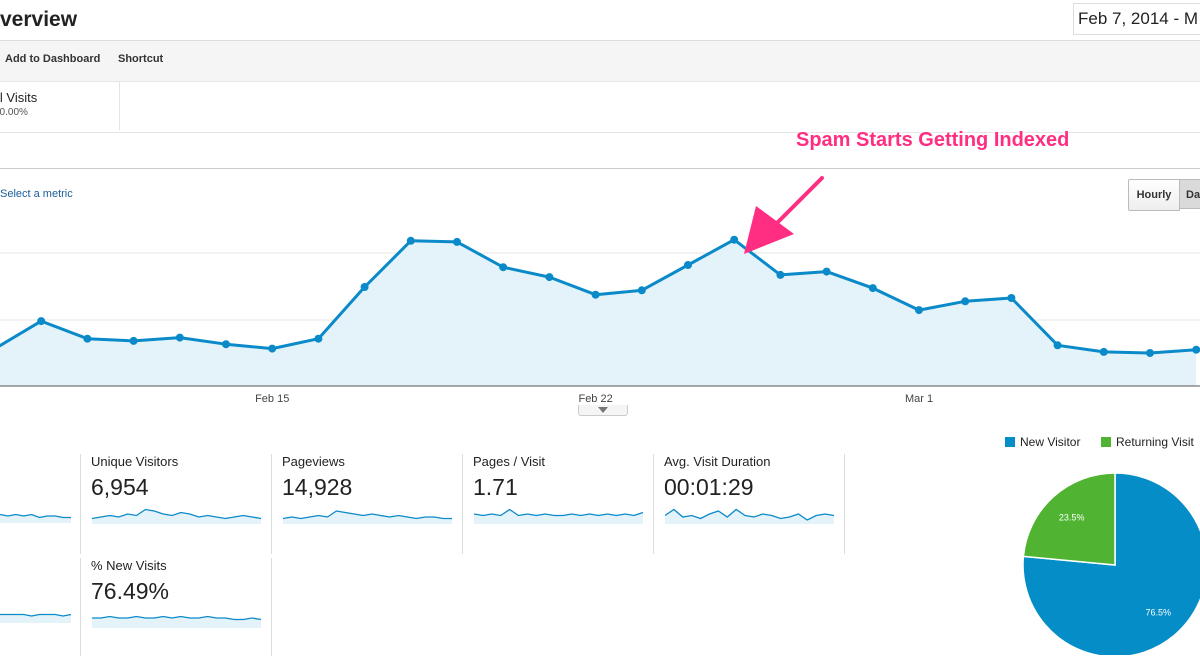  What do you see at coordinates (176, 607) in the screenshot?
I see `metric-new-visits: % New Visits 76.49%` at bounding box center [176, 607].